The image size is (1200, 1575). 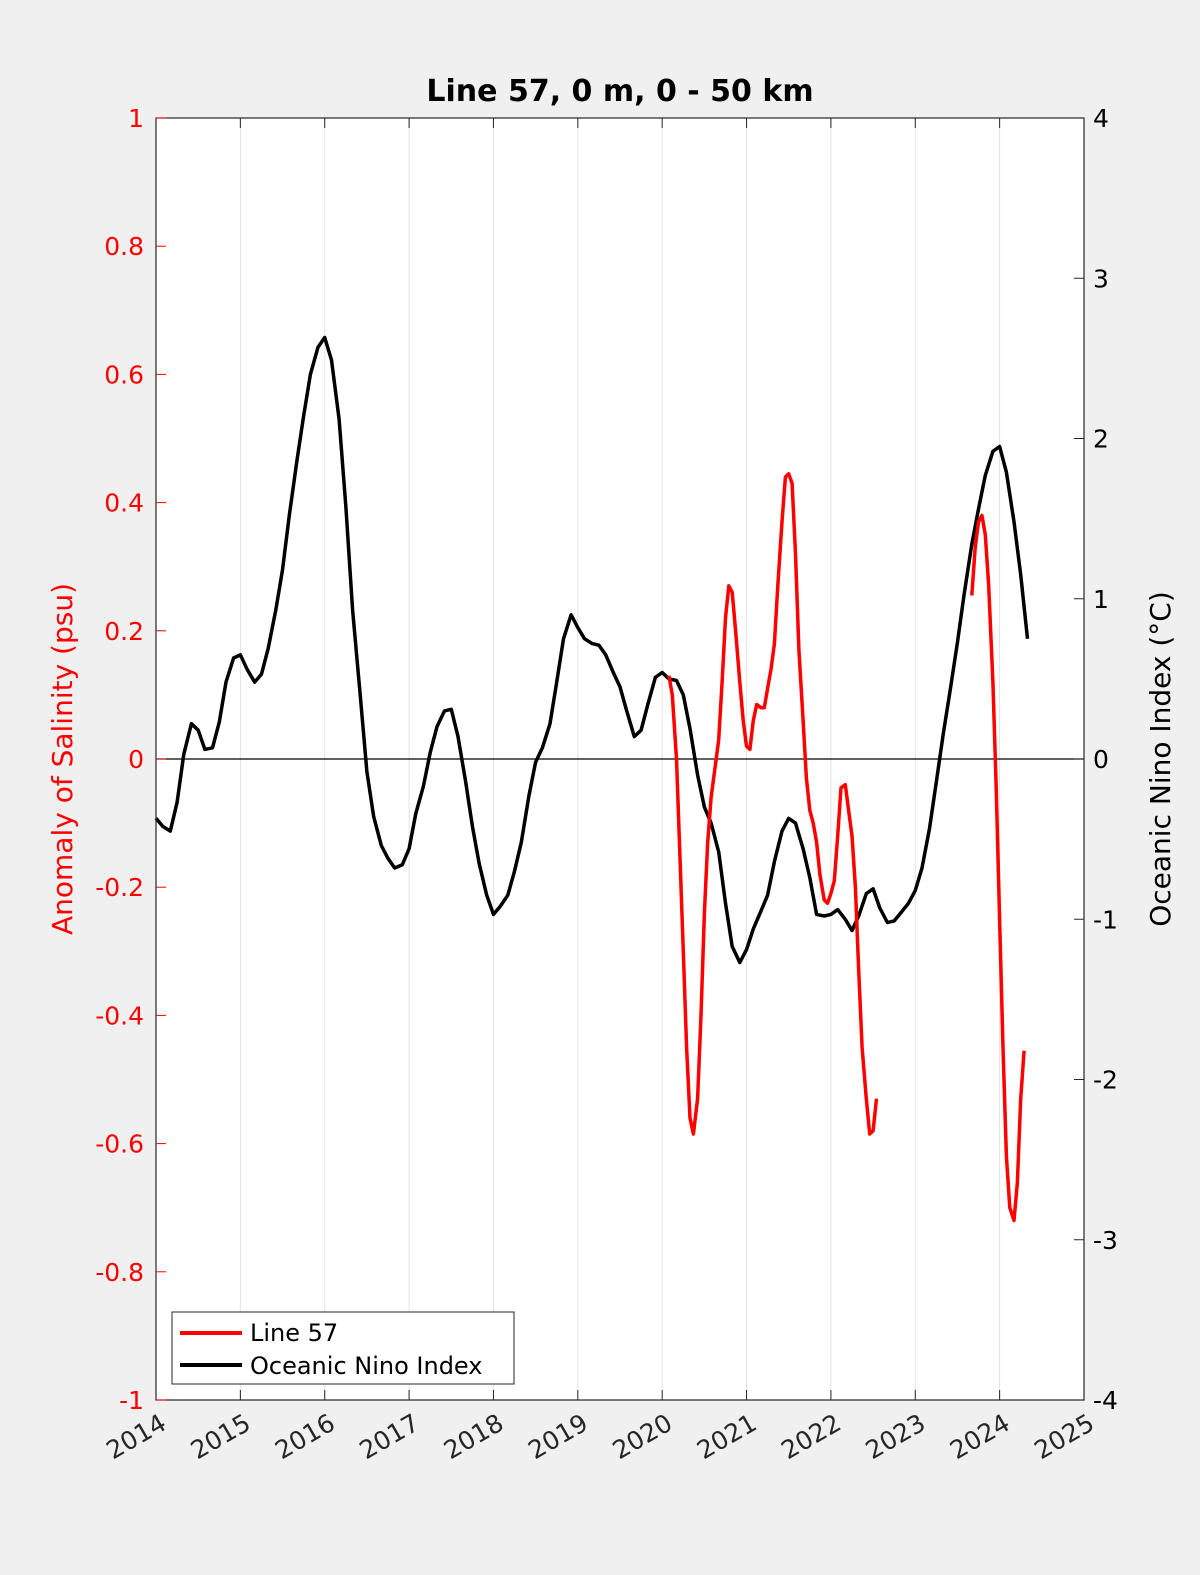 What do you see at coordinates (124, 246) in the screenshot?
I see `y-left-tick-label: 0.8` at bounding box center [124, 246].